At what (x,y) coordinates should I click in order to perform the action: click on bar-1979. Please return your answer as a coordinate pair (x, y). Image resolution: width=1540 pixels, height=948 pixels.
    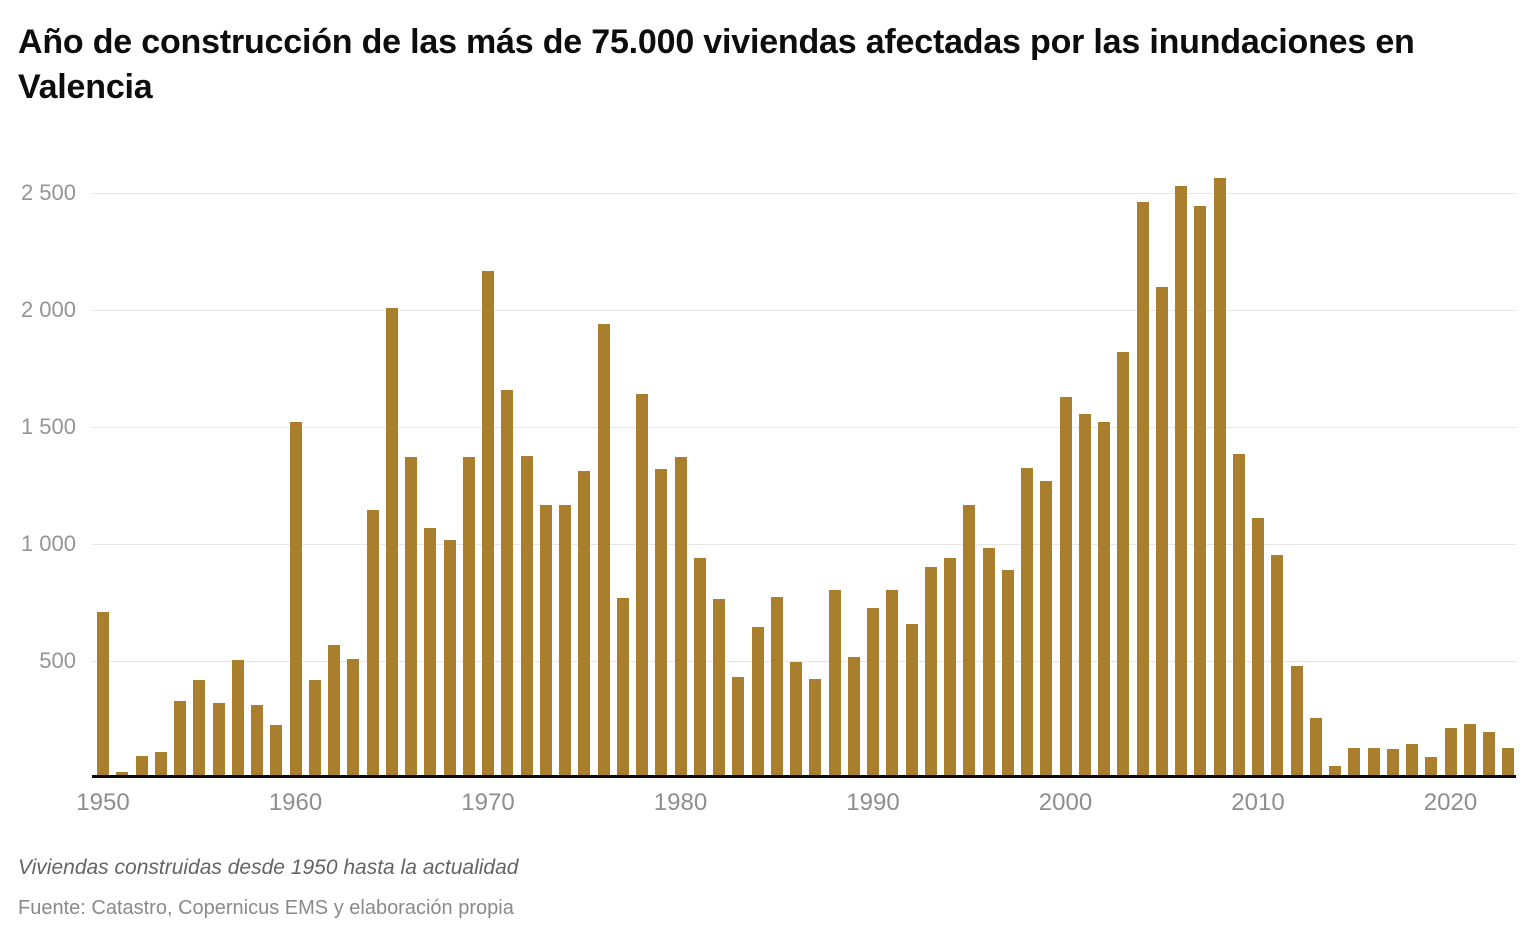
    Looking at the image, I should click on (661, 623).